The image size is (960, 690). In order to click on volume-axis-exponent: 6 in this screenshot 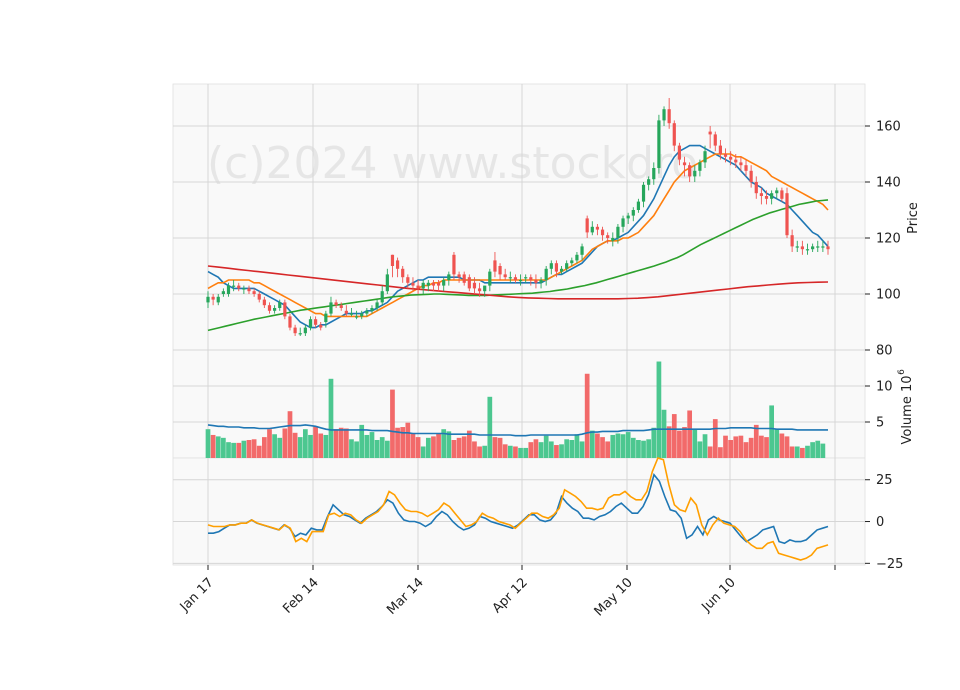, I will do `click(902, 372)`.